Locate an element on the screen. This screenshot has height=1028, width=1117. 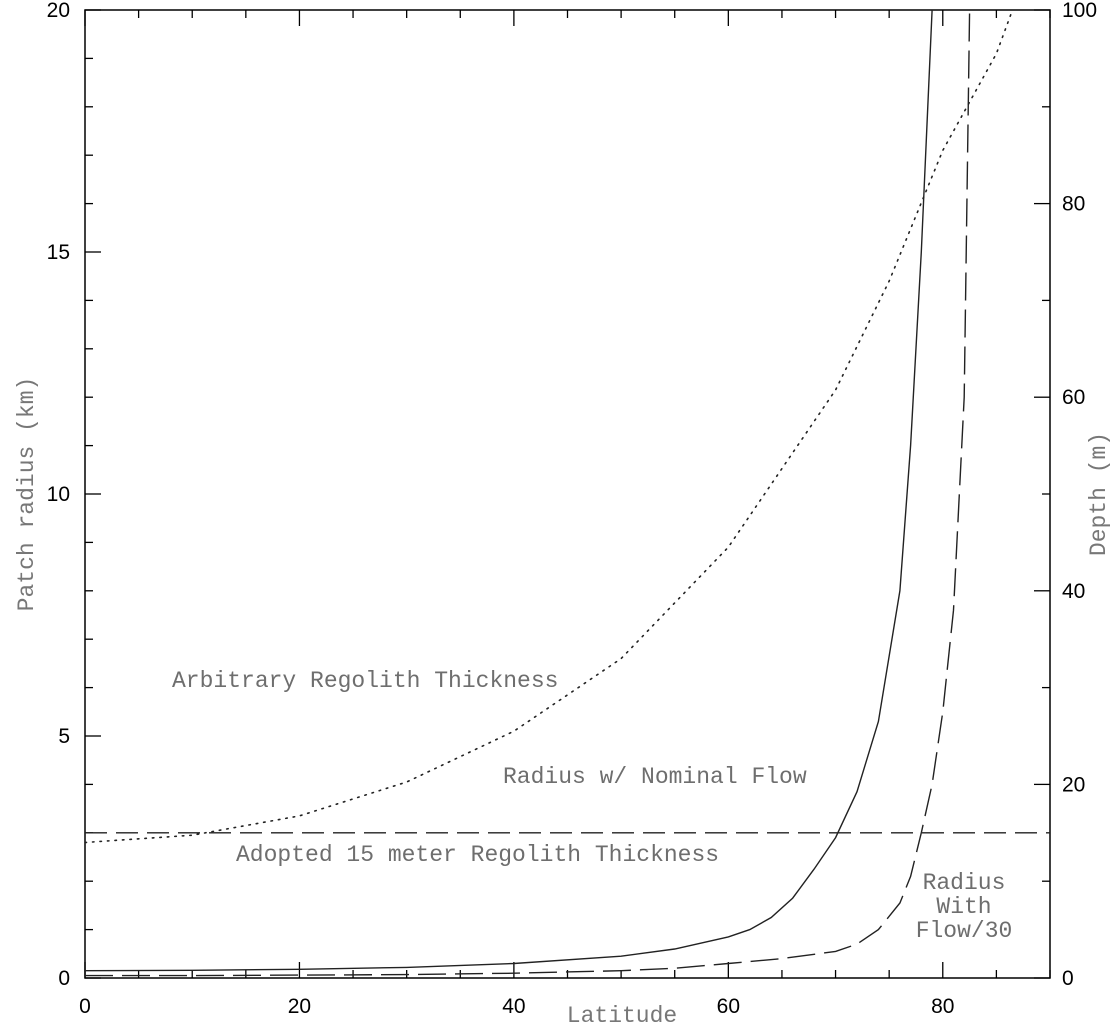
y-tick-label-right: 60 is located at coordinates (1073, 397).